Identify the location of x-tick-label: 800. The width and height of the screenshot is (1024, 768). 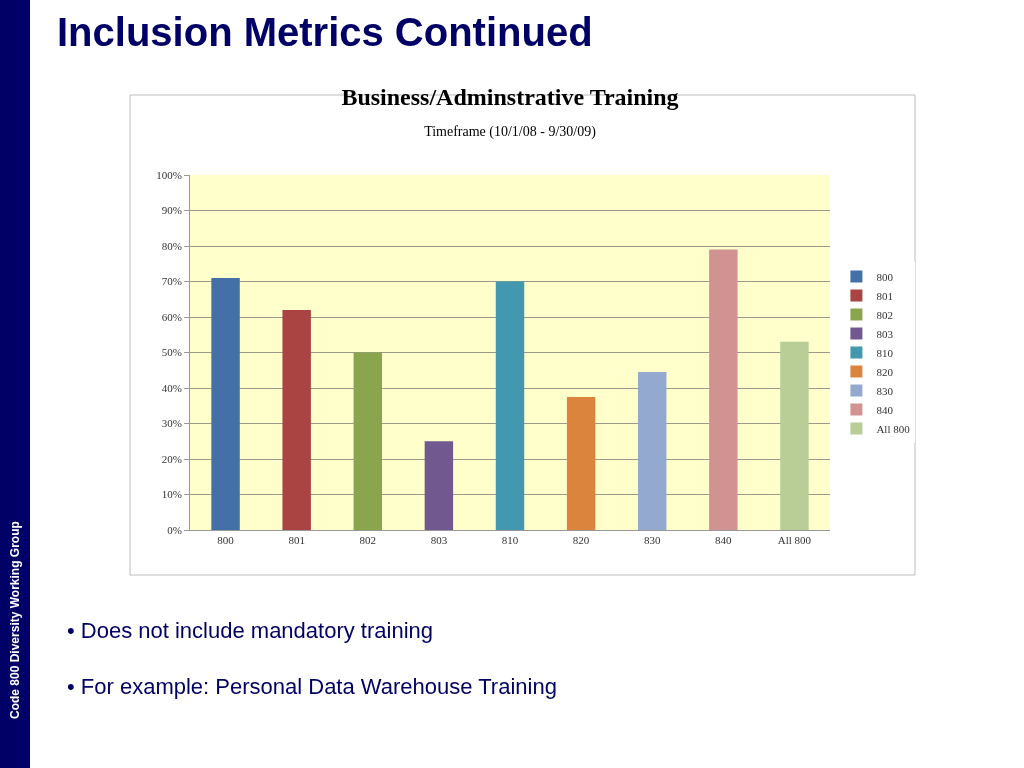
(226, 540).